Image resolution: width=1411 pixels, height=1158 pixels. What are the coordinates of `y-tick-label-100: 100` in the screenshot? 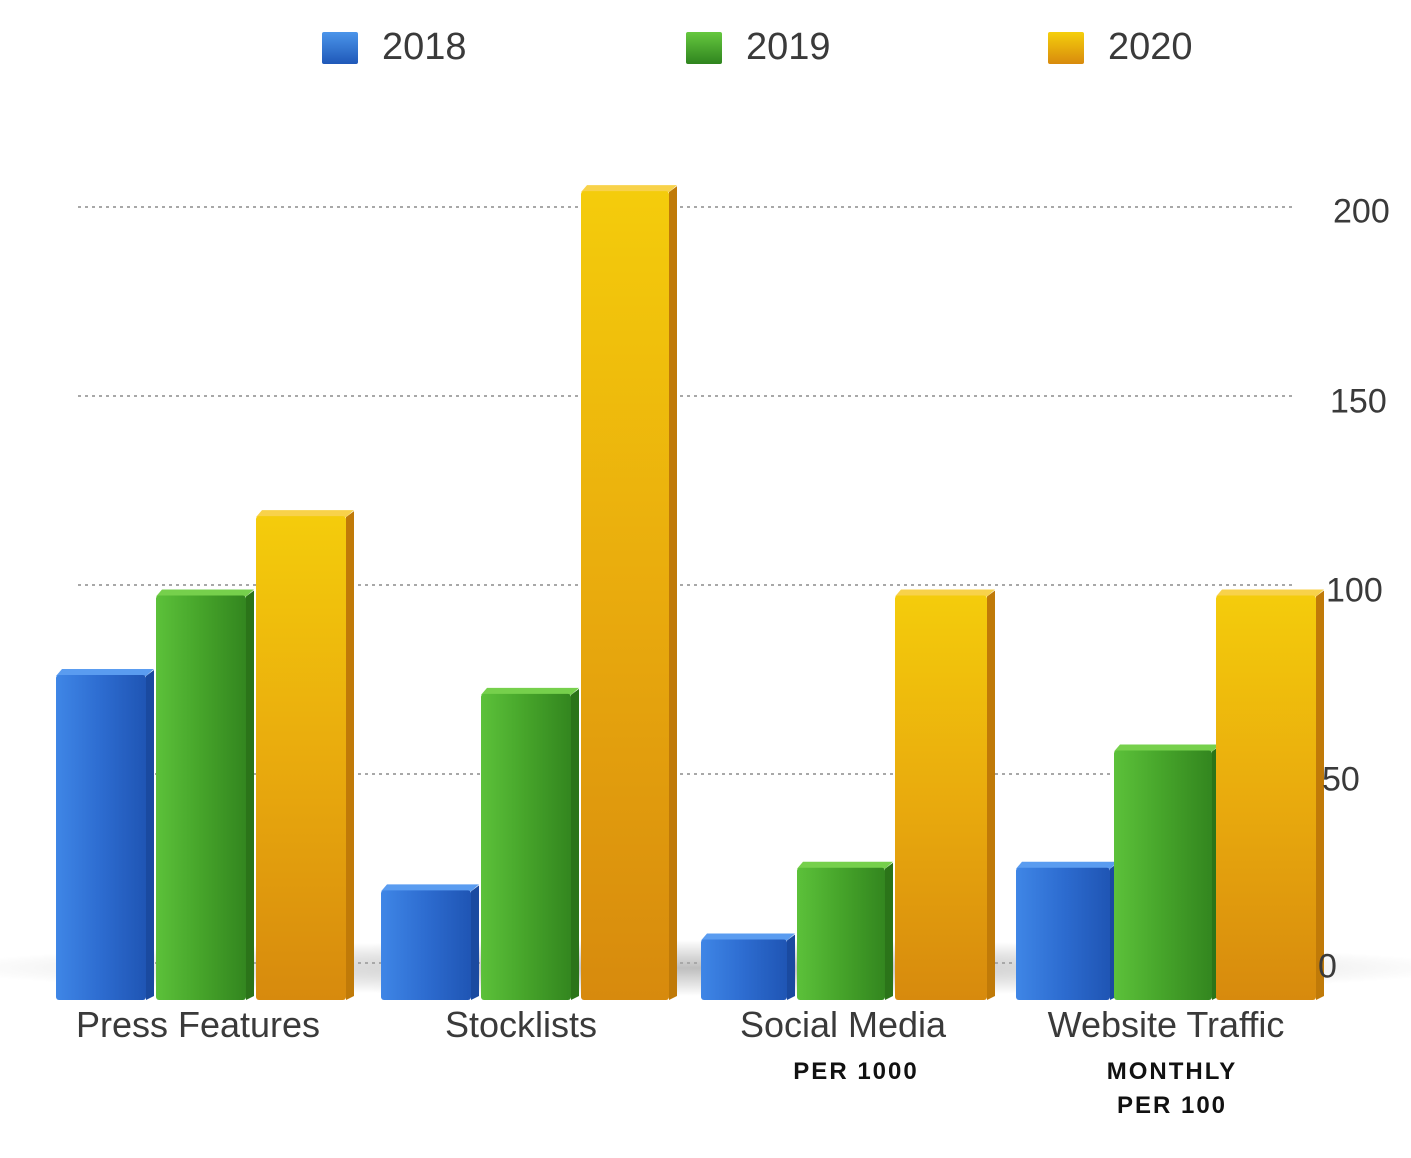 It's located at (1354, 590).